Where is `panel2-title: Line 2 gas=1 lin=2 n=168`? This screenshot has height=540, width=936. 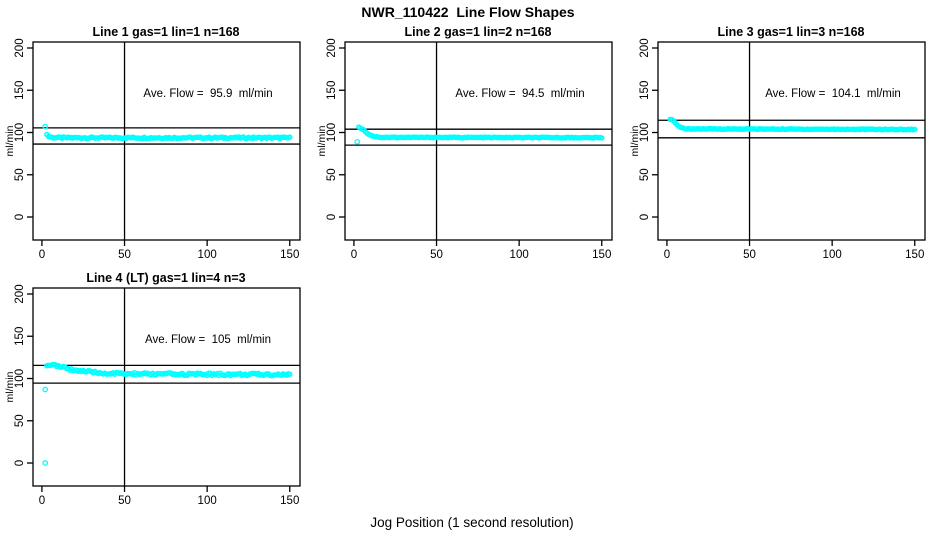 panel2-title: Line 2 gas=1 lin=2 n=168 is located at coordinates (478, 32).